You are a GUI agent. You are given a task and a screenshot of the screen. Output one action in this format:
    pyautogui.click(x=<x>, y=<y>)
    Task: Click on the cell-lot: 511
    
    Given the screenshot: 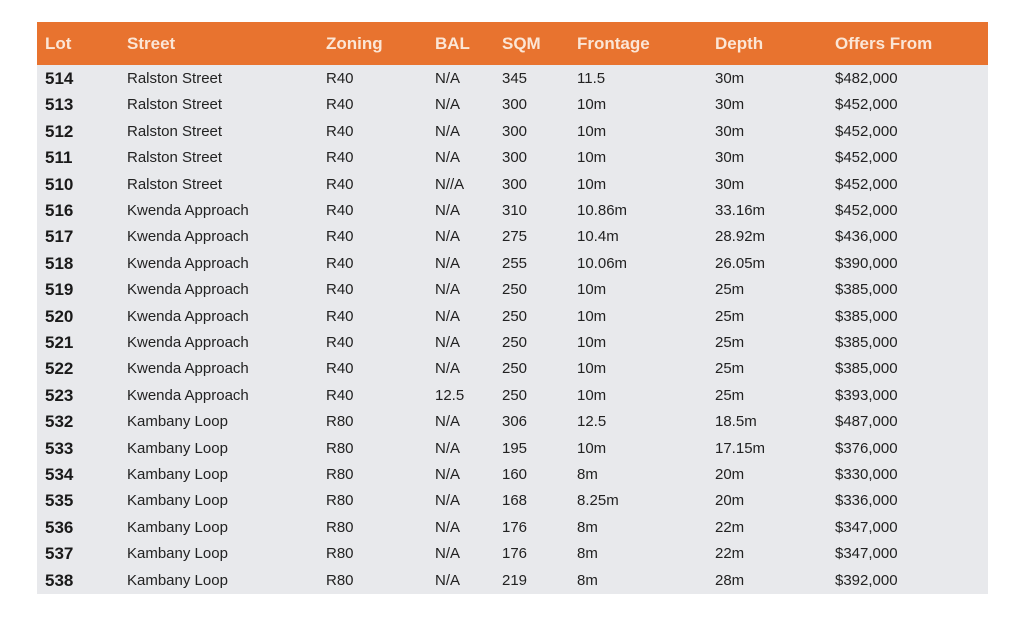 What is the action you would take?
    pyautogui.click(x=59, y=158)
    